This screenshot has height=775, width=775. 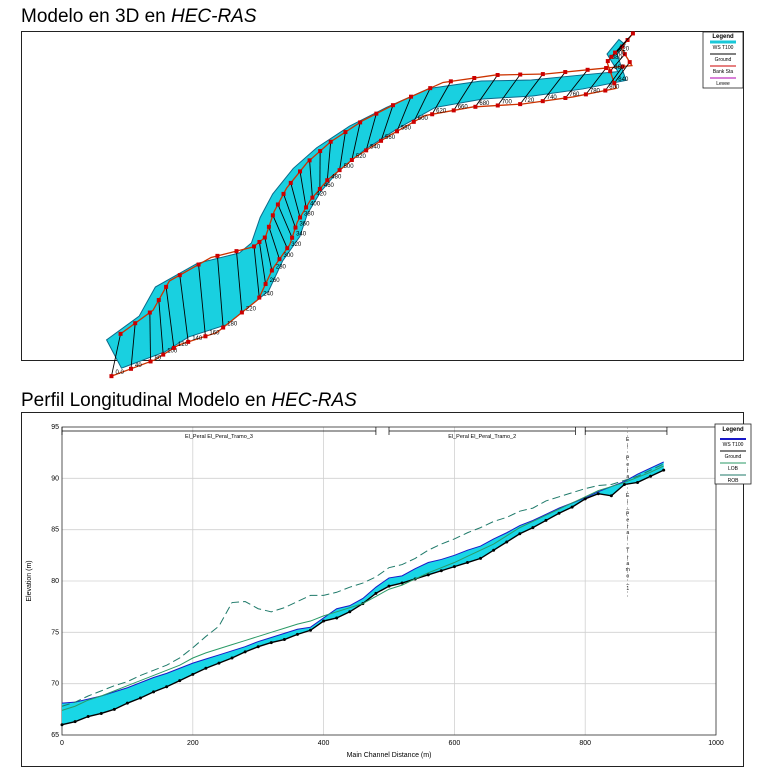 I want to click on plan3d-title: Modelo en 3D en HEC-RAS, so click(x=139, y=16).